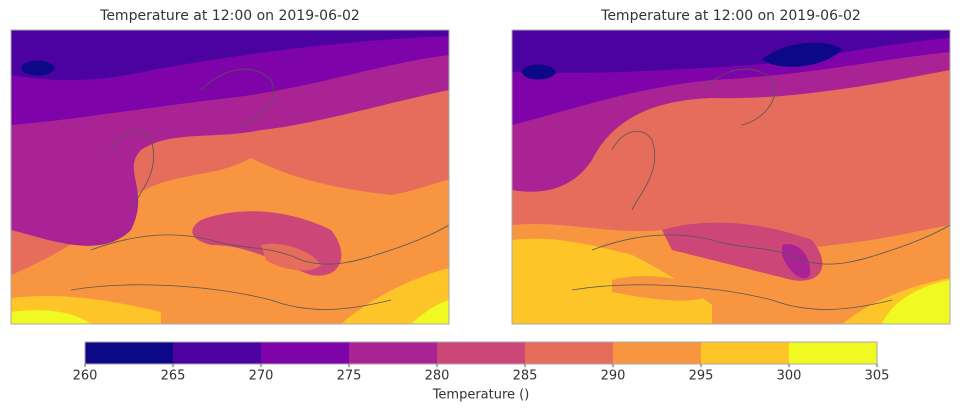 The height and width of the screenshot is (417, 961). Describe the element at coordinates (613, 376) in the screenshot. I see `tick-label: 290` at that location.